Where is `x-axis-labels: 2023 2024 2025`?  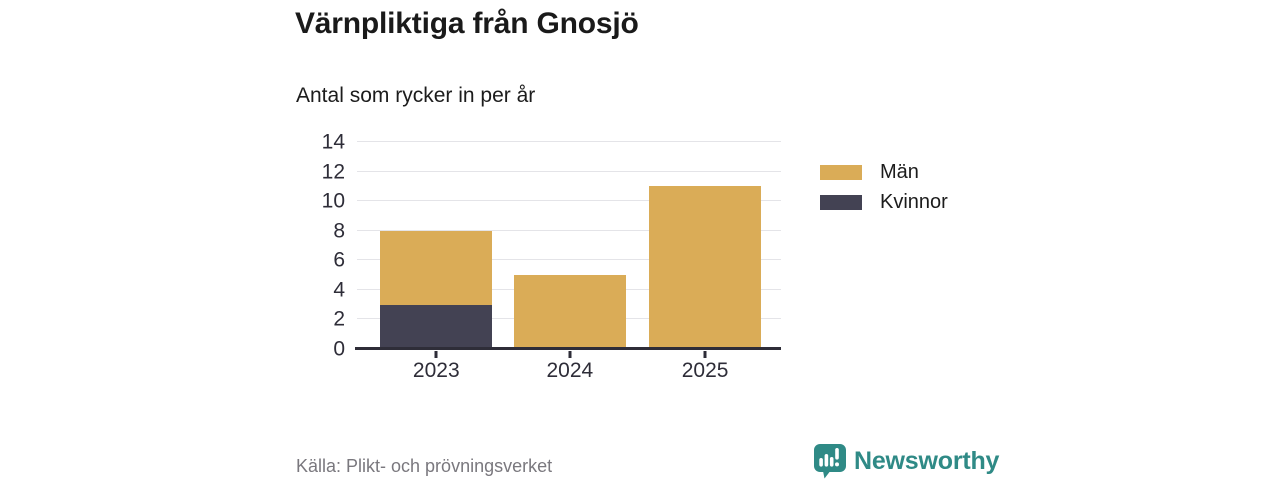
x-axis-labels: 2023 2024 2025 is located at coordinates (569, 372).